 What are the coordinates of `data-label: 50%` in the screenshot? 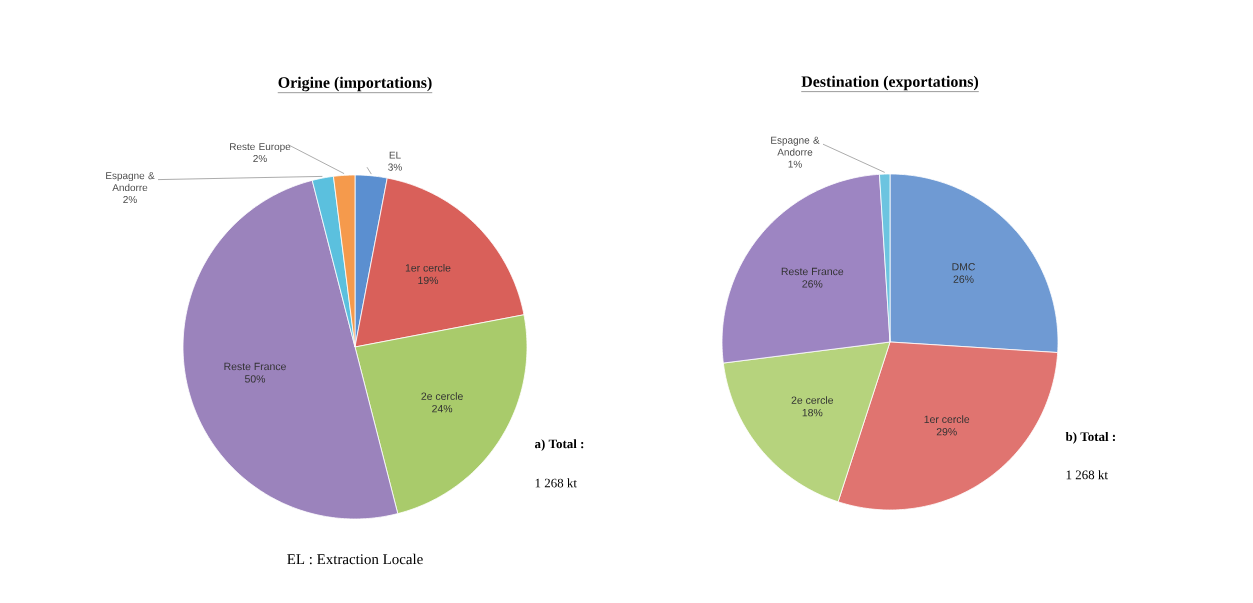 It's located at (255, 379).